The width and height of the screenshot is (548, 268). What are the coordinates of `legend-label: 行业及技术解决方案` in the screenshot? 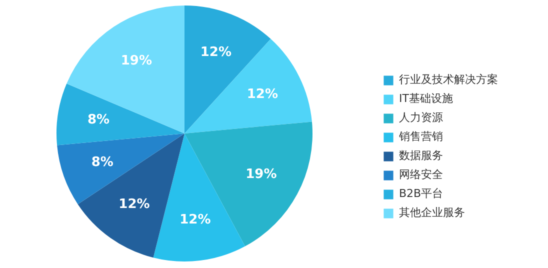 It's located at (448, 79).